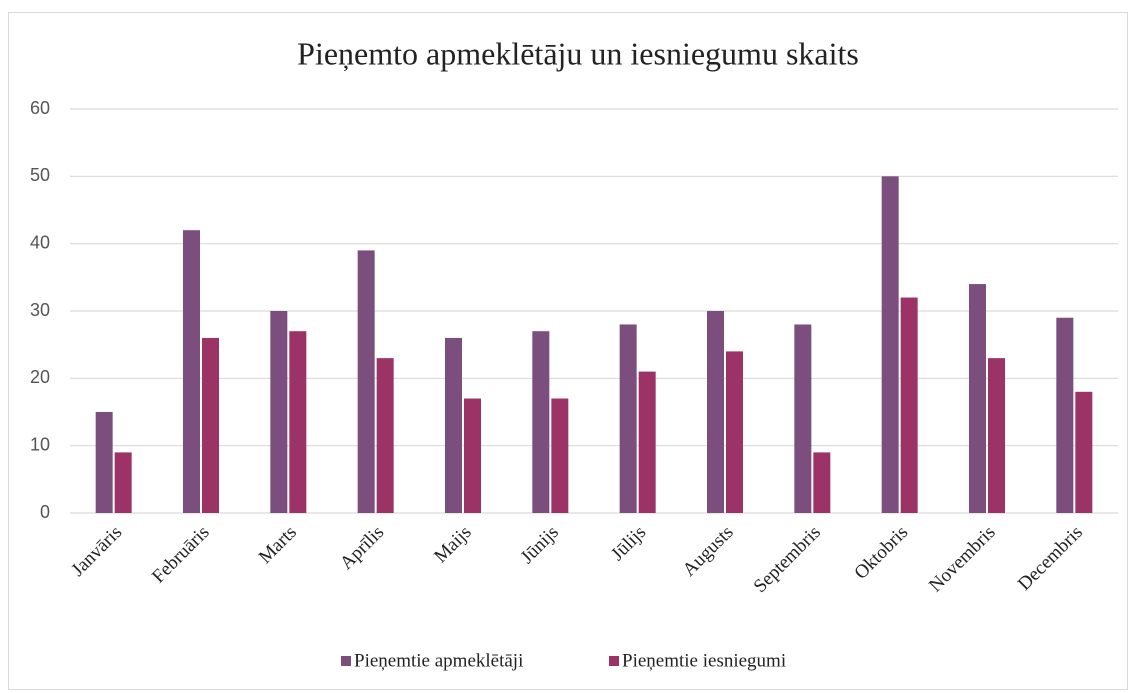  What do you see at coordinates (40, 242) in the screenshot?
I see `y-tick-label: 40` at bounding box center [40, 242].